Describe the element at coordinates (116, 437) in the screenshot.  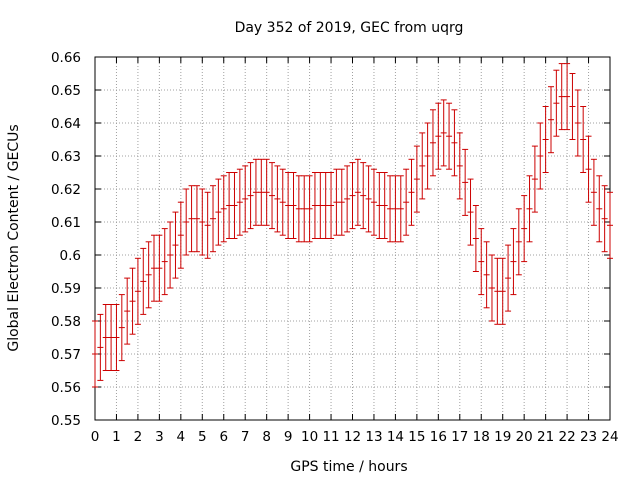
I see `x-tick-label: 1` at that location.